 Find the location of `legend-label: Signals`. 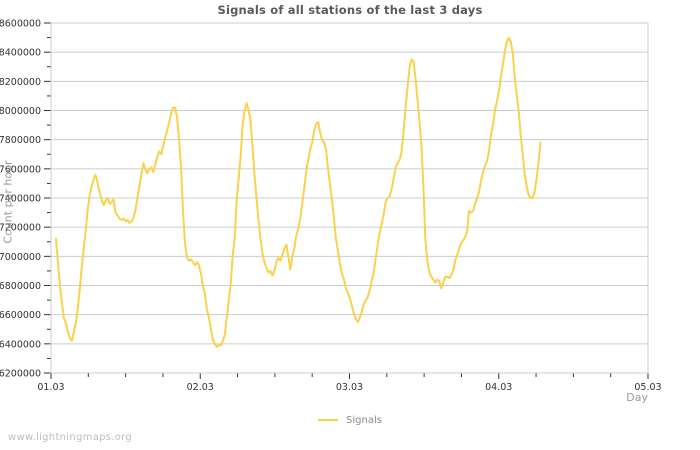

legend-label: Signals is located at coordinates (364, 420).